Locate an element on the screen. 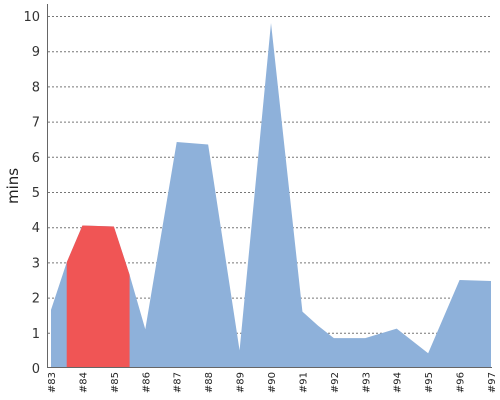  x-tick-label: #97 is located at coordinates (492, 382).